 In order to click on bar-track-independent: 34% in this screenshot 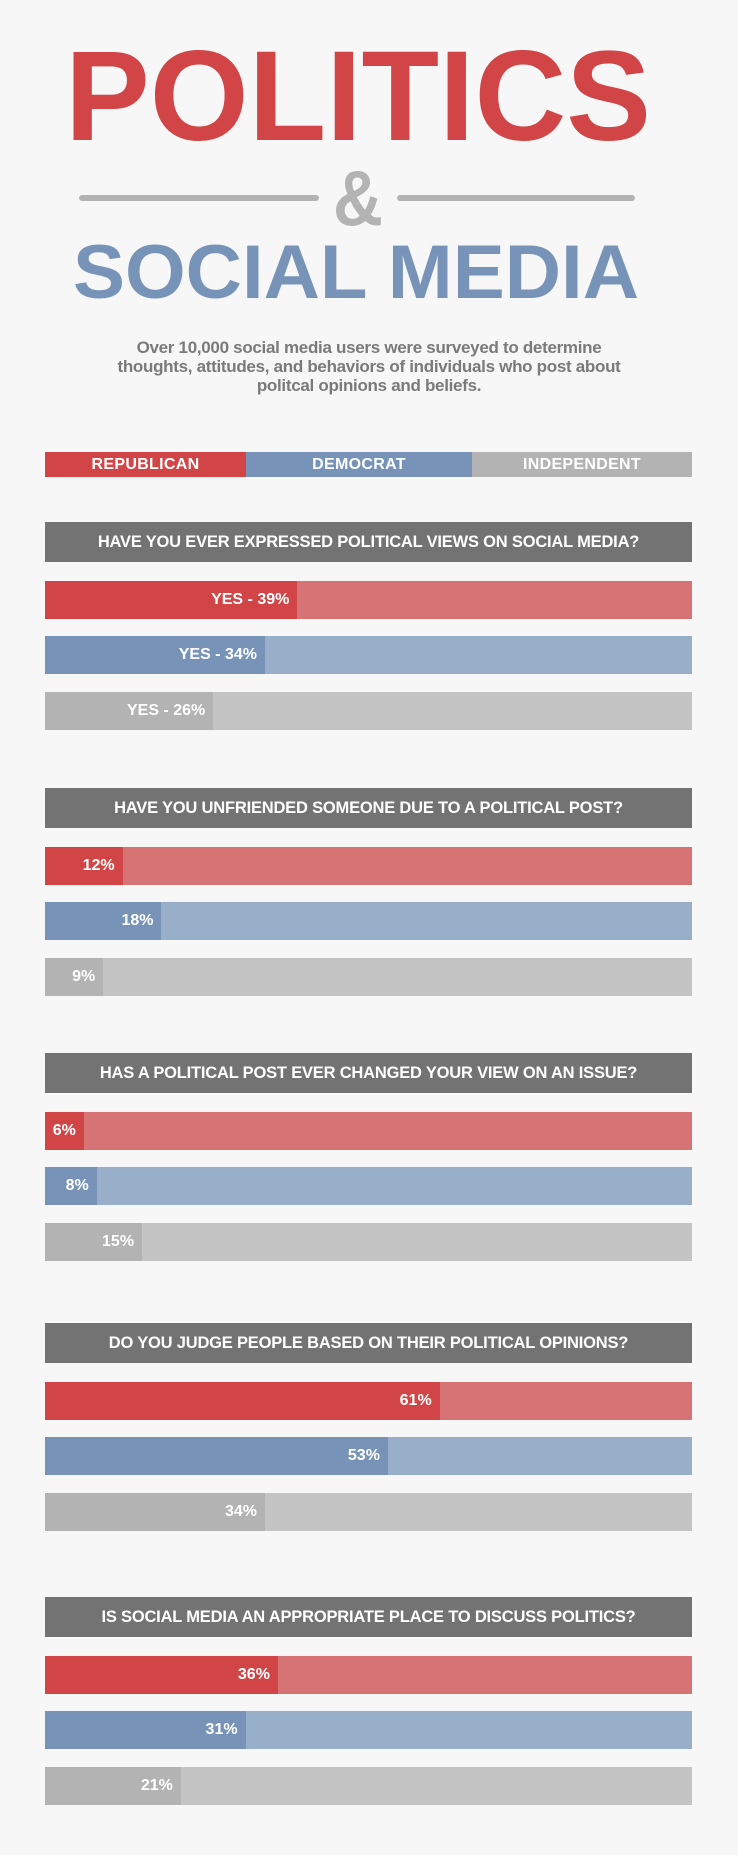, I will do `click(368, 1512)`.